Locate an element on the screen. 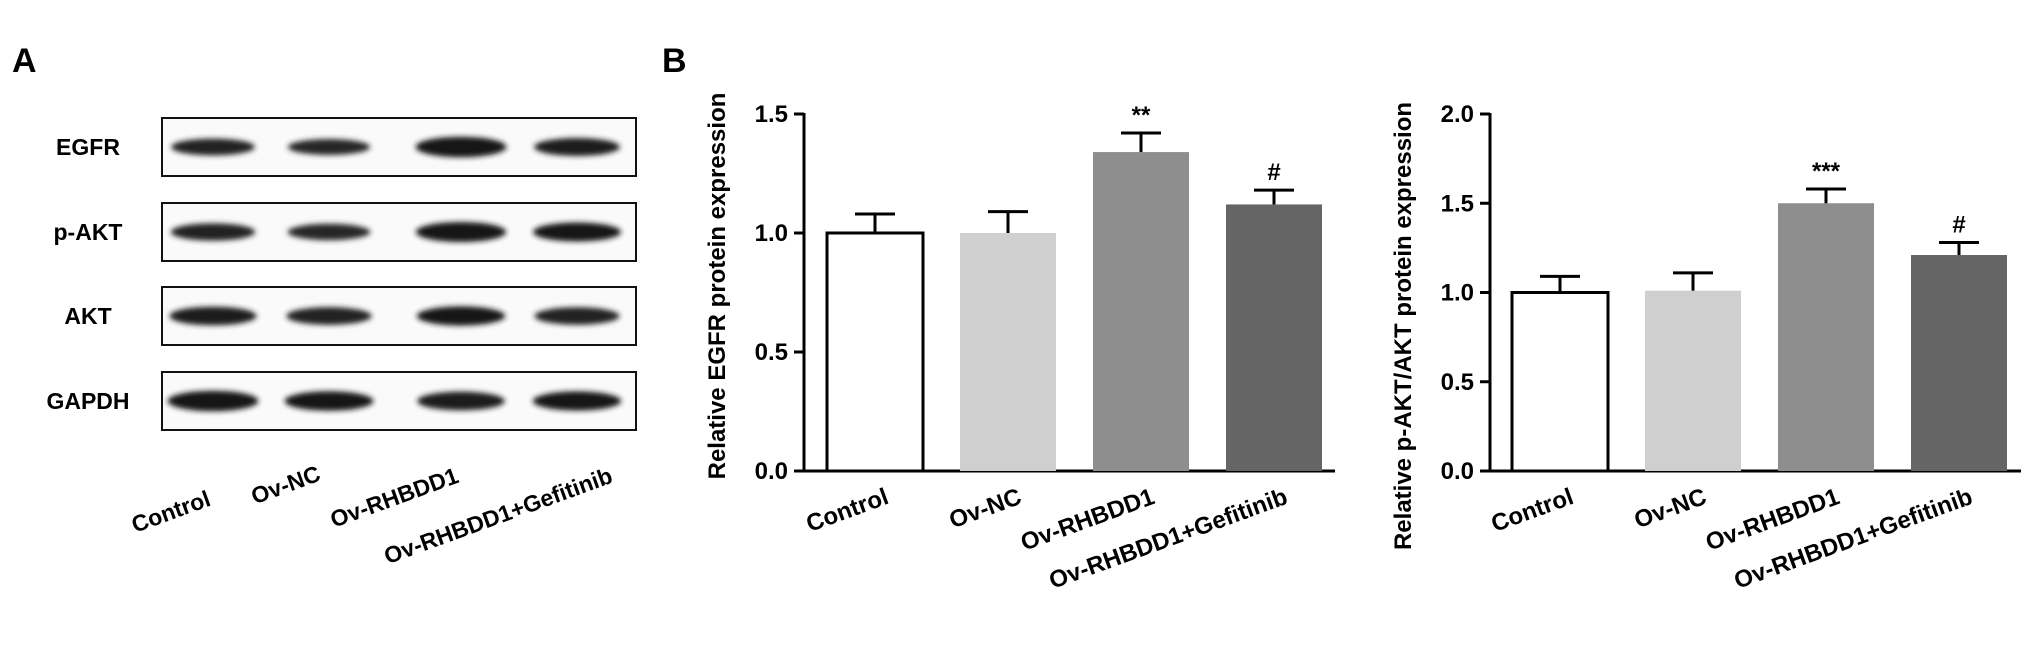  blot-row-label: AKT is located at coordinates (87, 316).